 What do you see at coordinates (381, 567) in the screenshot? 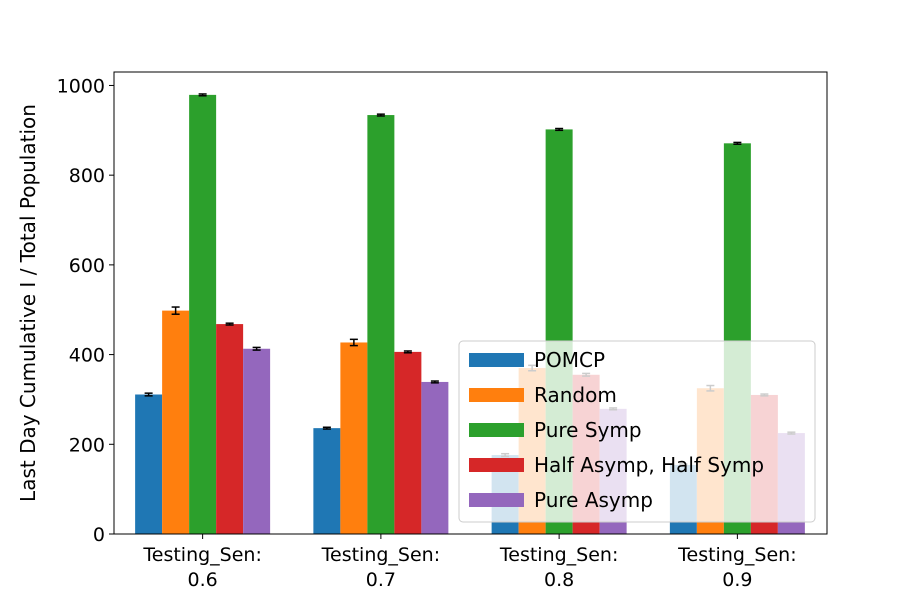
I see `x-tick-label: Testing_Sen: 0.7` at bounding box center [381, 567].